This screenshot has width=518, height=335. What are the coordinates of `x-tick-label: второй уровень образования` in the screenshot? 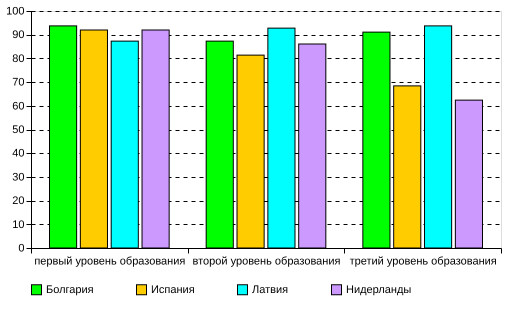 It's located at (266, 262).